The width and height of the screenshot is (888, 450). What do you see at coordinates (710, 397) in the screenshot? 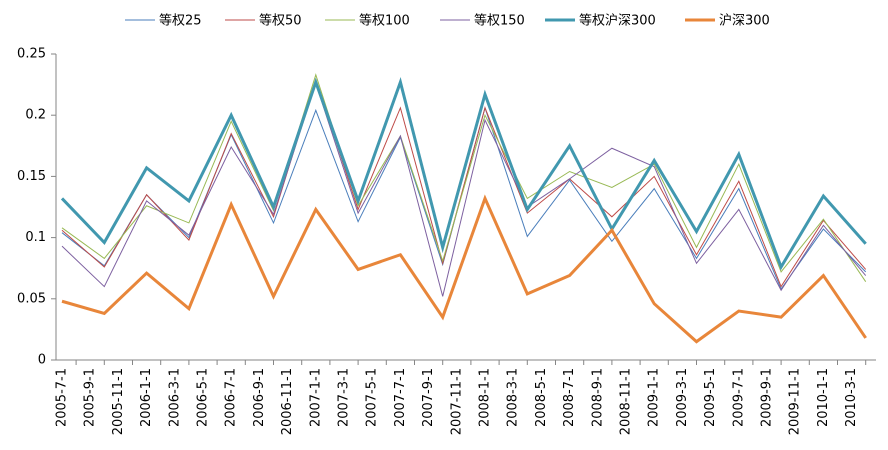
I see `x-tick-label: 2009-5-1` at bounding box center [710, 397].